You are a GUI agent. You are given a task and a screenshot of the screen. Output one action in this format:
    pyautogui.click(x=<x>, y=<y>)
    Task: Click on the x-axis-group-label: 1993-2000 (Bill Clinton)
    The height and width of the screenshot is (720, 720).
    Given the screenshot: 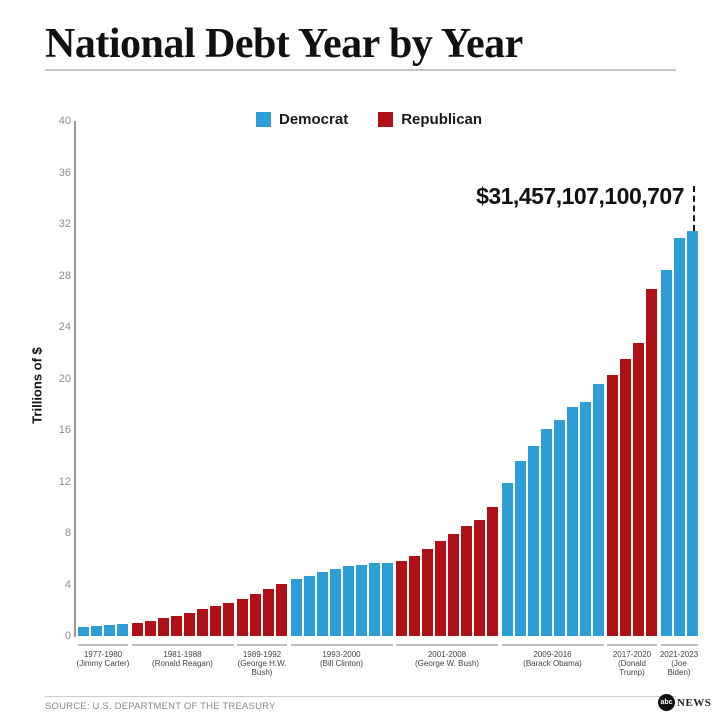 What is the action you would take?
    pyautogui.click(x=341, y=659)
    